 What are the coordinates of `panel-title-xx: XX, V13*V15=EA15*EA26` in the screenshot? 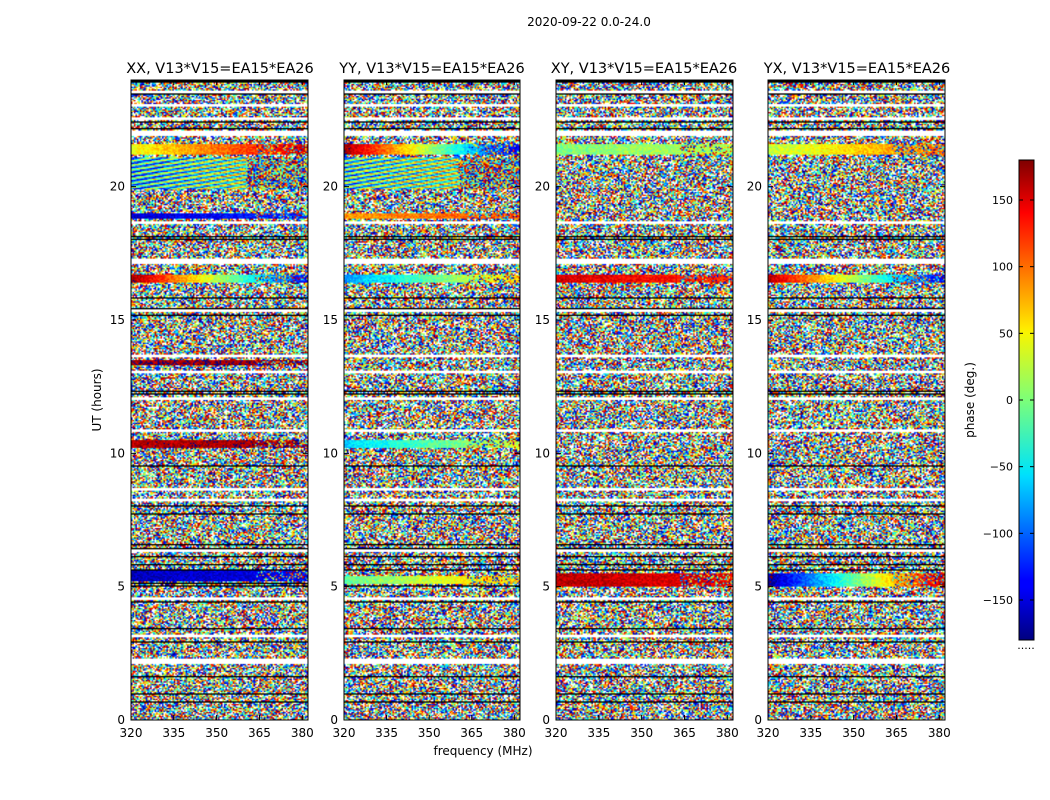 It's located at (220, 69).